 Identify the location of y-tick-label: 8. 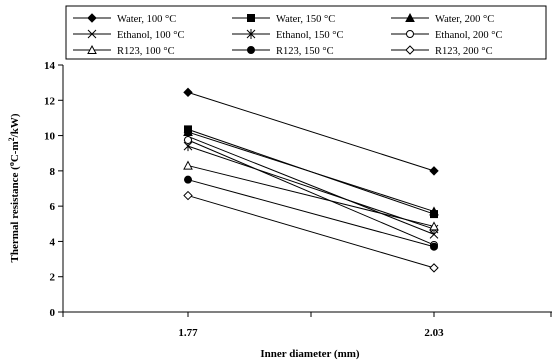
(53, 172).